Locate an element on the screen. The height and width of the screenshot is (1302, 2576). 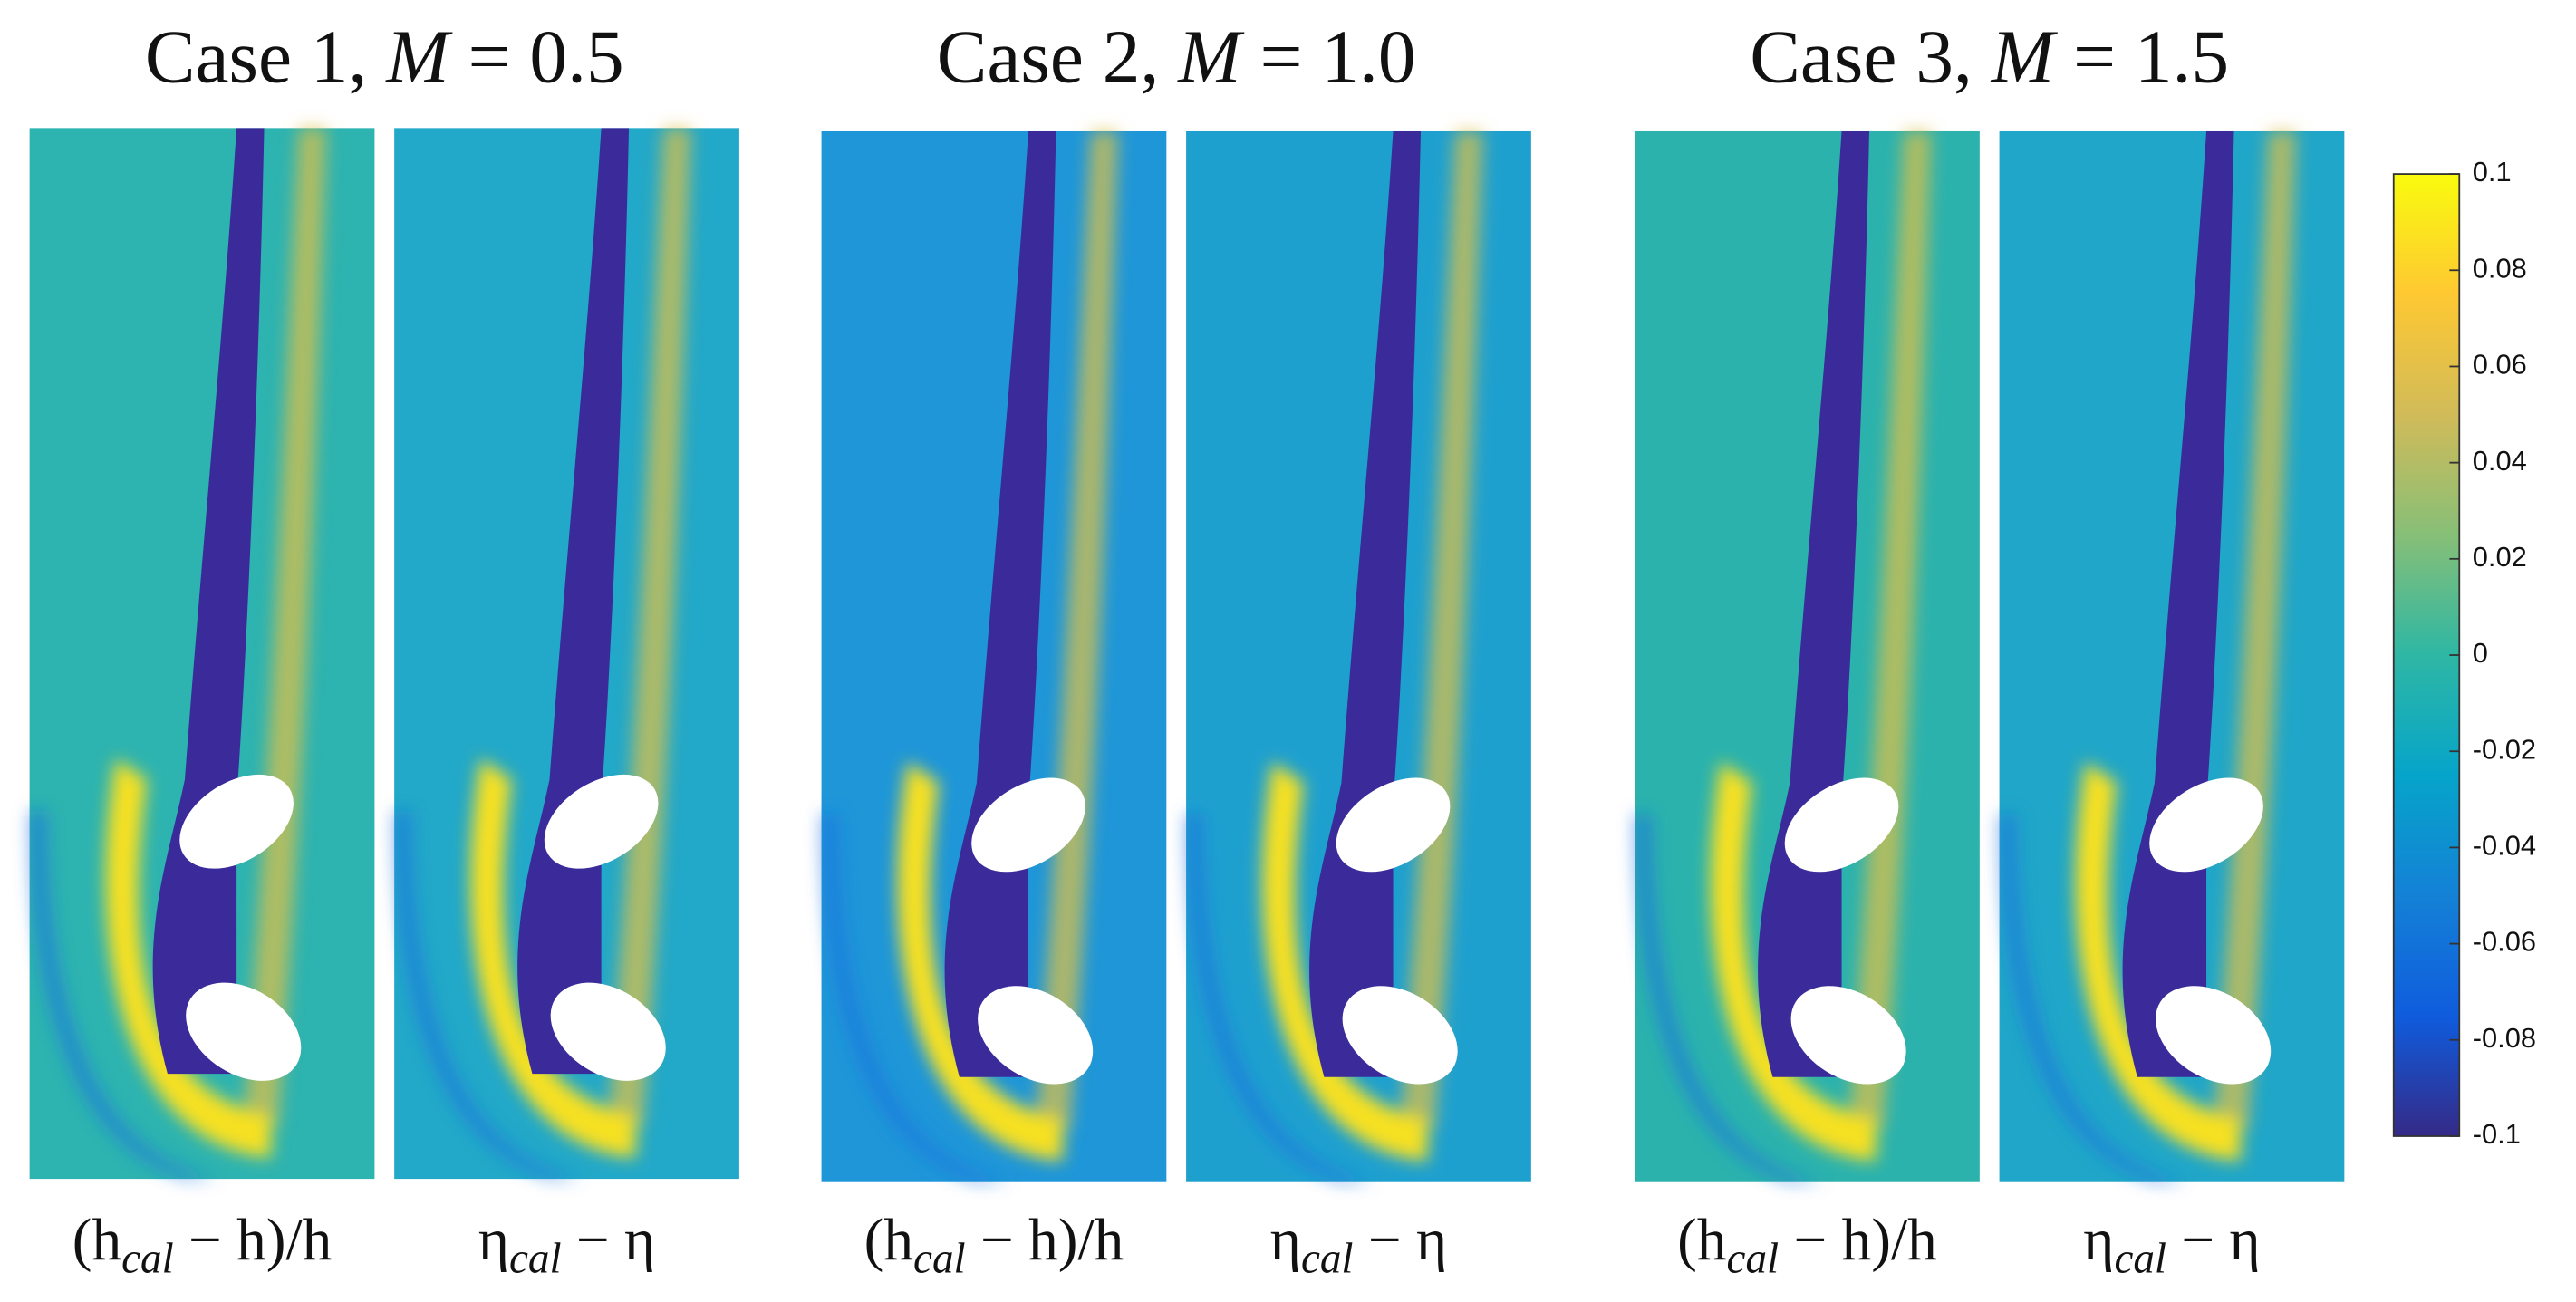
case-title: Case 1, M = 0.5 is located at coordinates (384, 58).